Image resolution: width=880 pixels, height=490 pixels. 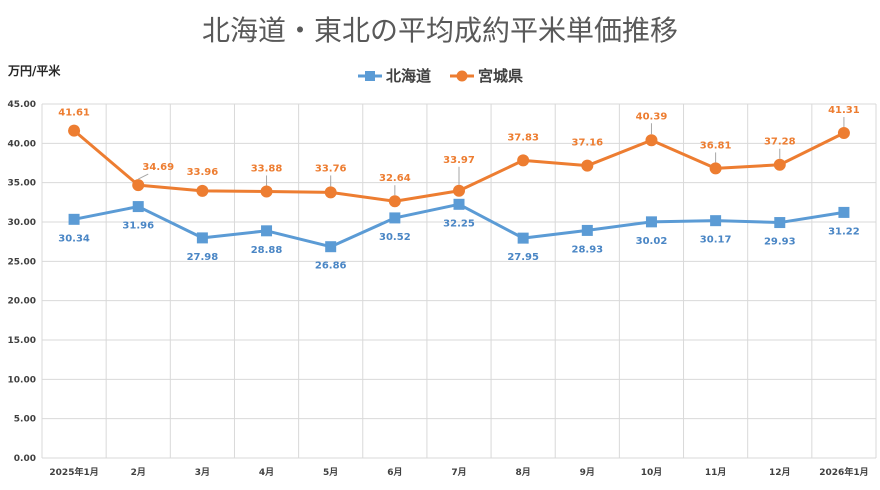 I want to click on data-label: 30.52, so click(x=395, y=237).